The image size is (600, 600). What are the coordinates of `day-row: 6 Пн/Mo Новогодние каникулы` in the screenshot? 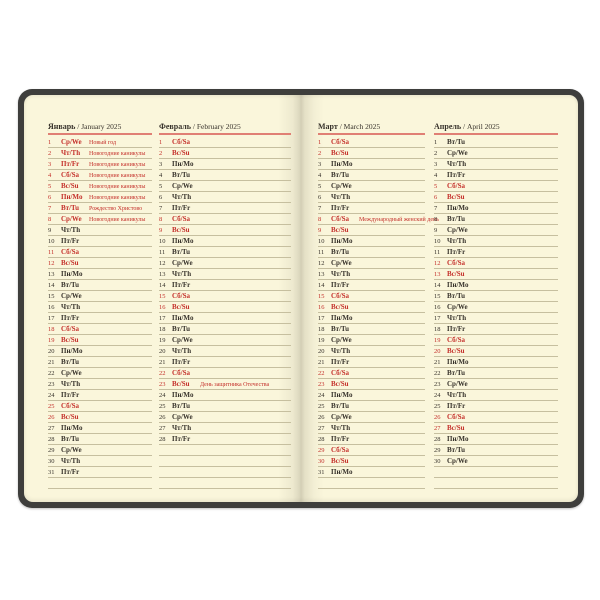 It's located at (100, 197).